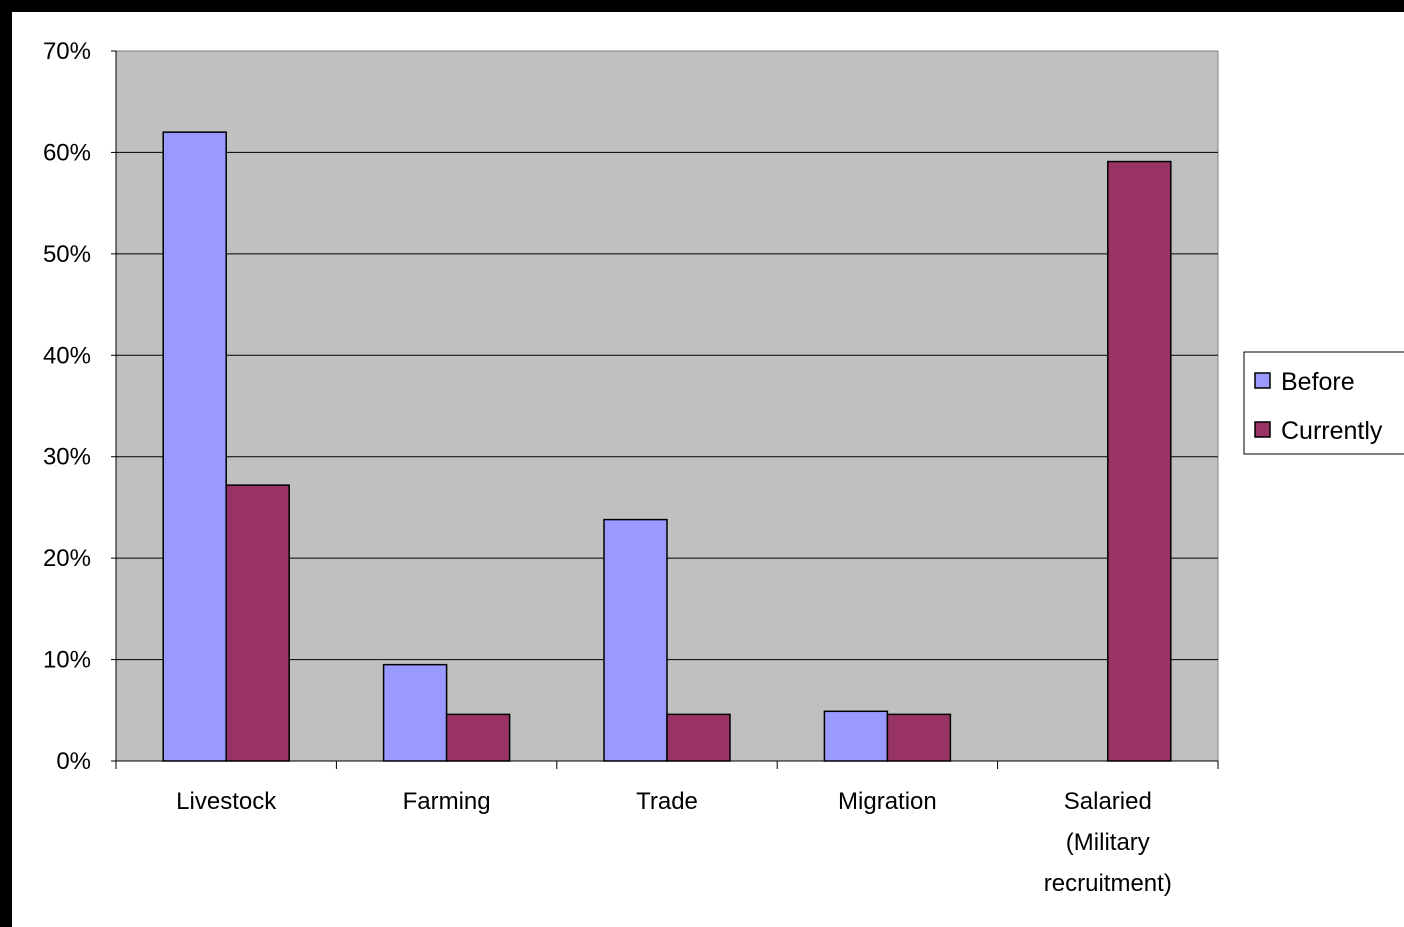 The image size is (1404, 927). Describe the element at coordinates (67, 660) in the screenshot. I see `y-tick-label: 10%` at that location.